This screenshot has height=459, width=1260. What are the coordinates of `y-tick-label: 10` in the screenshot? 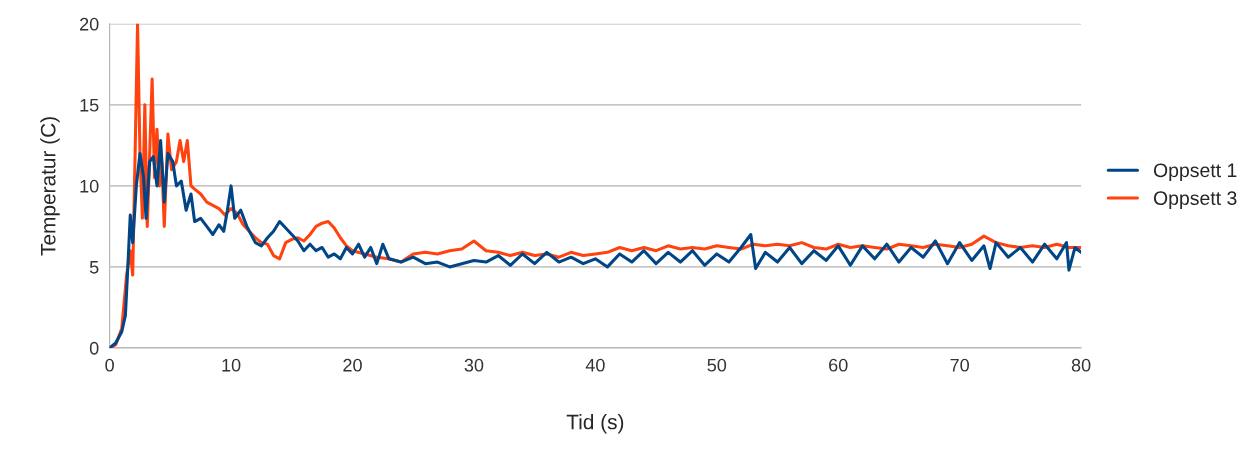 It's located at (89, 186).